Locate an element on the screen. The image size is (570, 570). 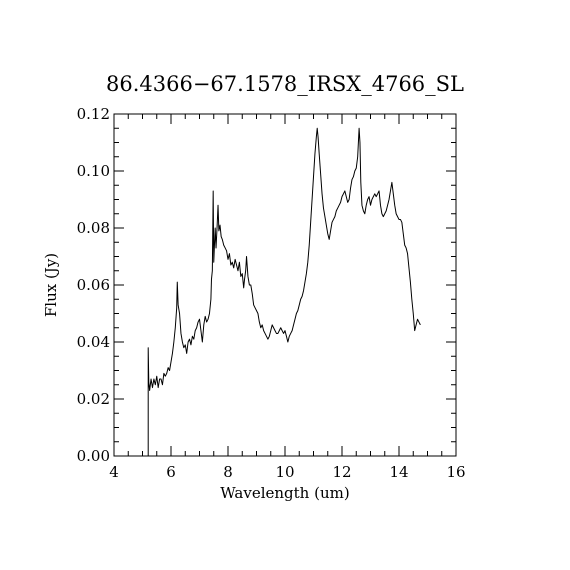
x-tick-label: 8 is located at coordinates (228, 472).